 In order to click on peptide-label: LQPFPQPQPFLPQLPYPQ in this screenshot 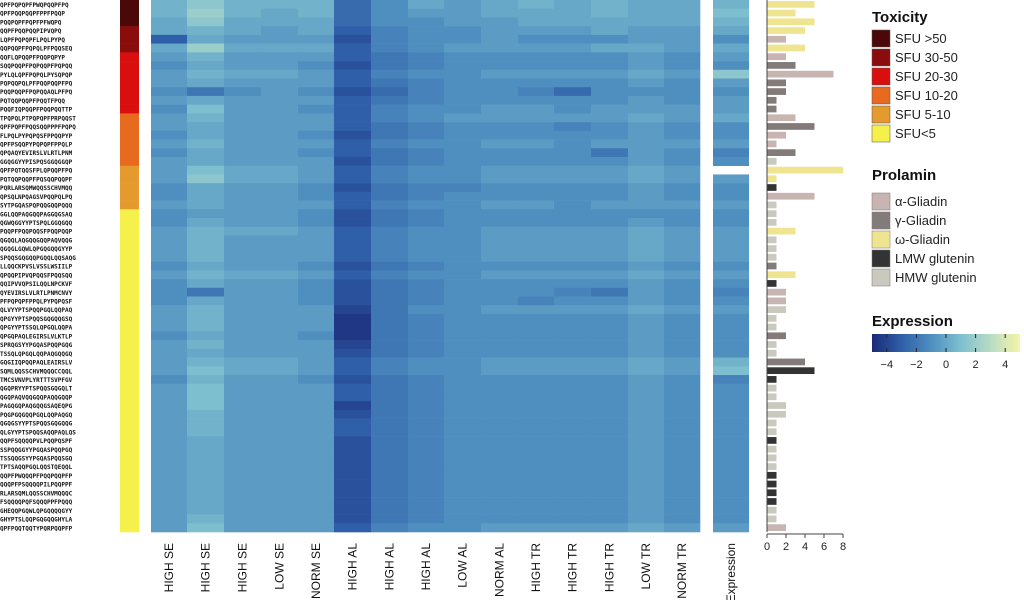, I will do `click(32, 40)`.